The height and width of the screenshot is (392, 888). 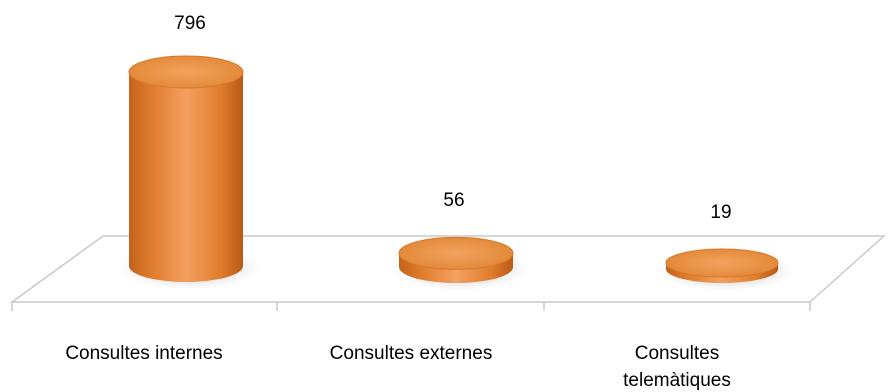 I want to click on category-label: Consultes internes, so click(x=143, y=353).